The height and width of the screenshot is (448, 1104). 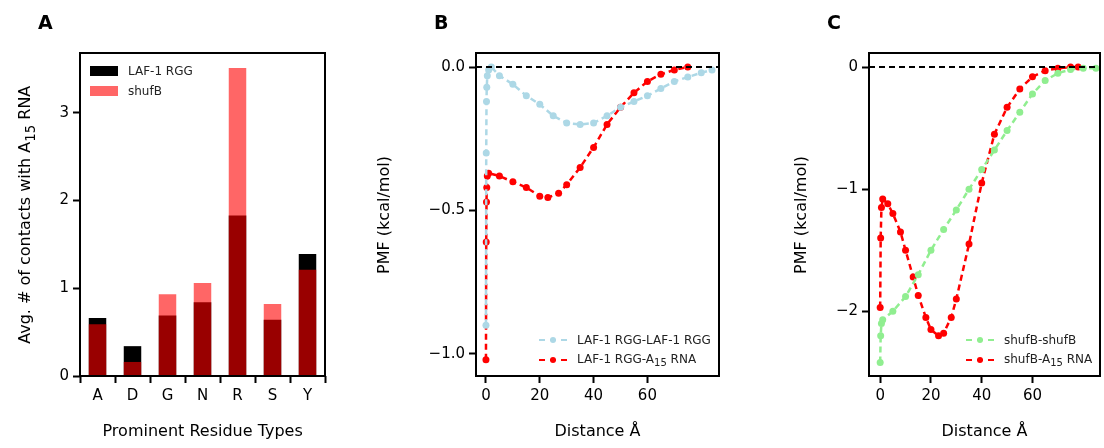 I want to click on legend-label: LAF-1 RGG, so click(x=160, y=71).